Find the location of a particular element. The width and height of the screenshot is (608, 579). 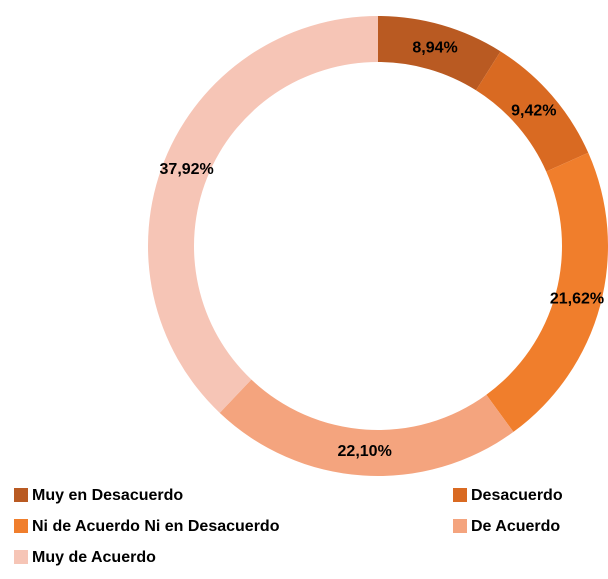

legend-label: De Acuerdo is located at coordinates (515, 526).